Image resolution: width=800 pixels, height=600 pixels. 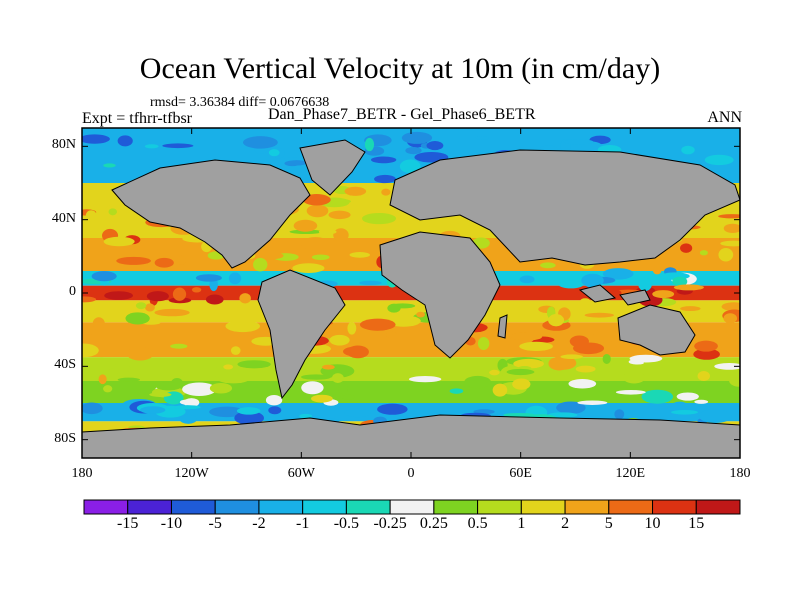 I want to click on landmass-africa, so click(x=440, y=295).